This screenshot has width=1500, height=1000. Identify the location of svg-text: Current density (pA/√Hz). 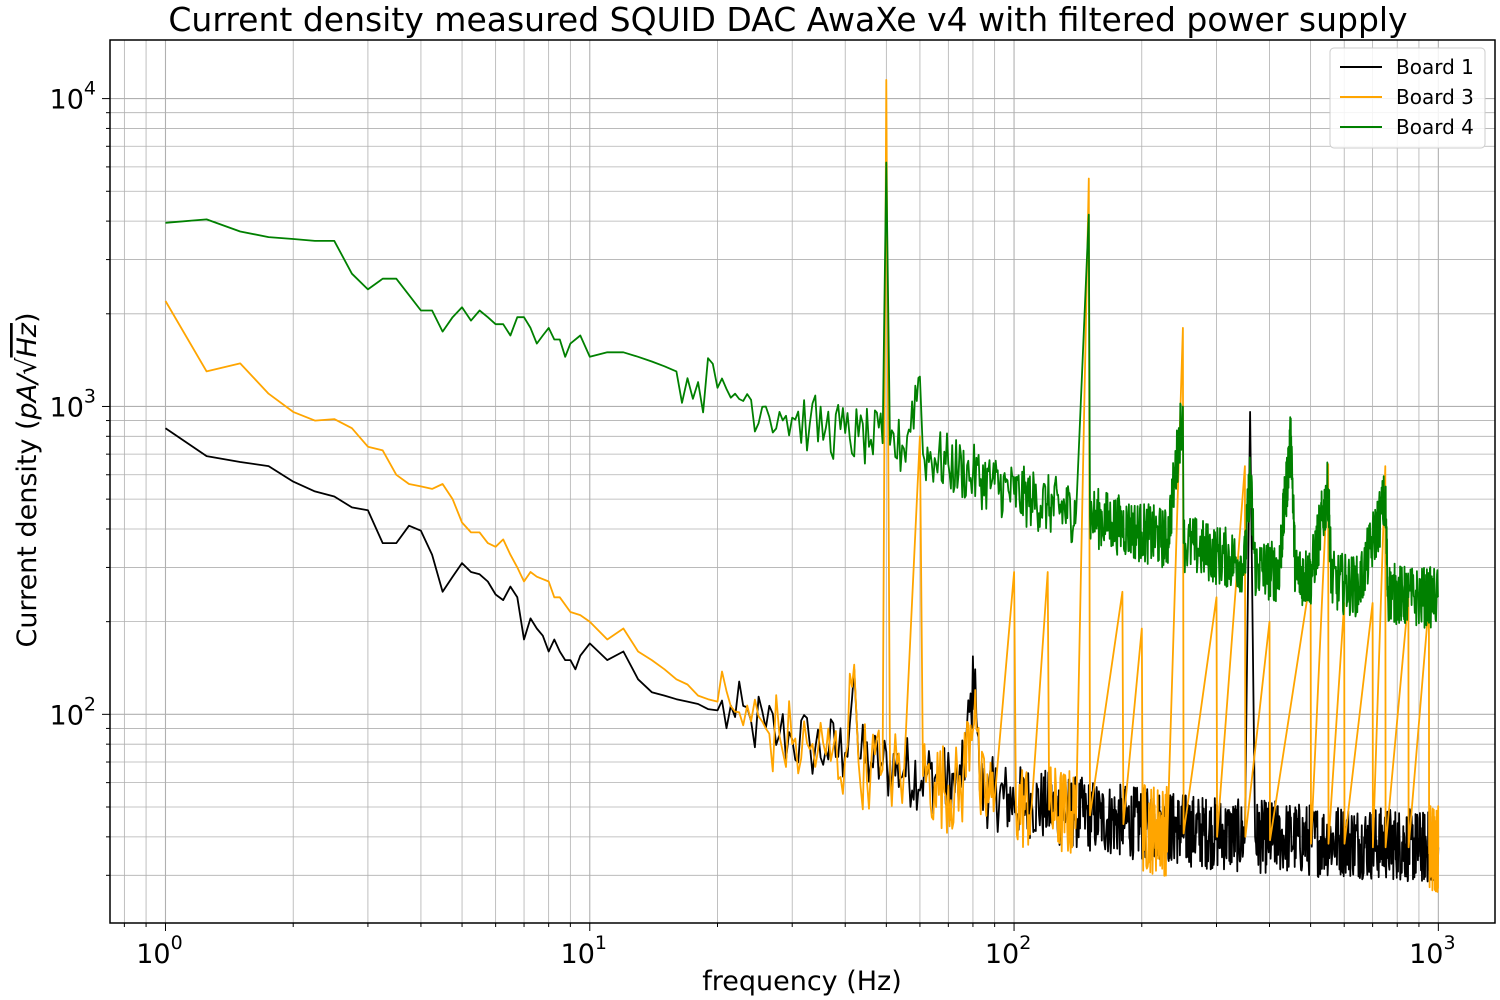
(27, 479).